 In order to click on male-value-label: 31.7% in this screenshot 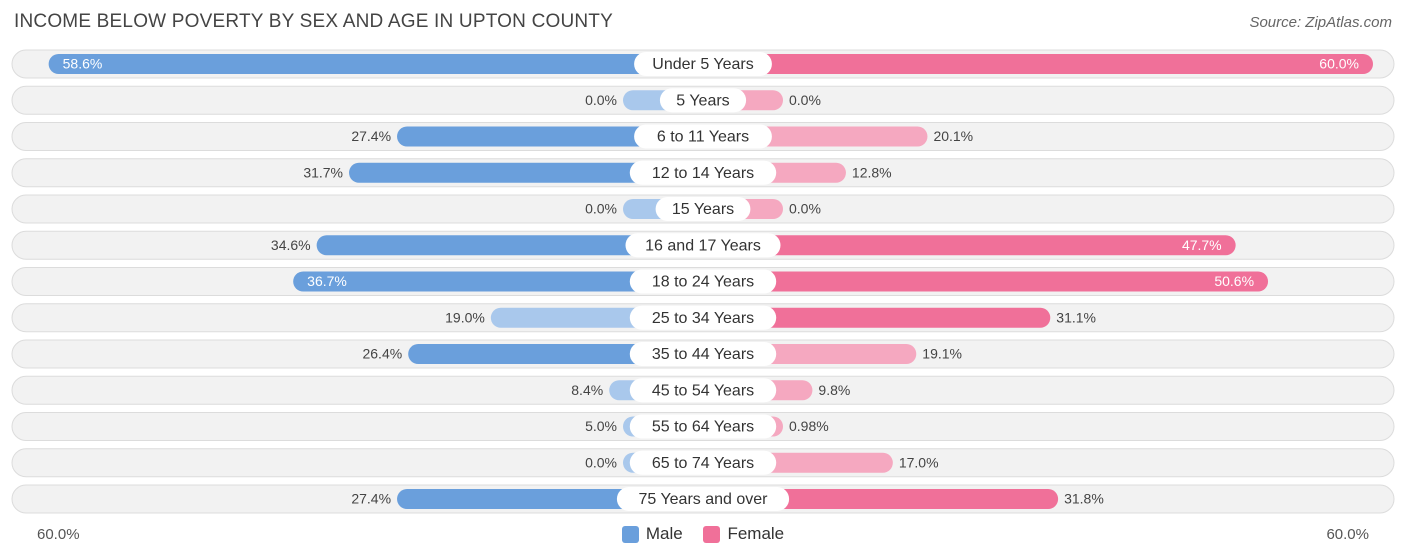, I will do `click(323, 172)`.